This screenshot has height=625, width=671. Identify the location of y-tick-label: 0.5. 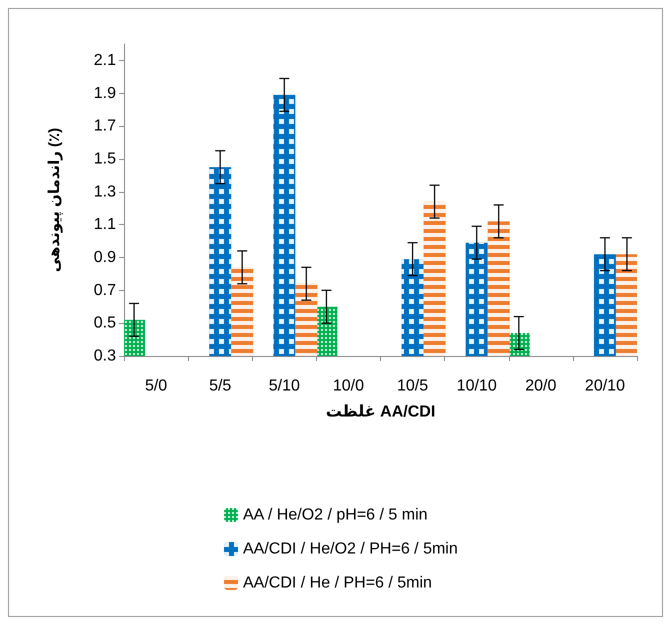
(105, 323).